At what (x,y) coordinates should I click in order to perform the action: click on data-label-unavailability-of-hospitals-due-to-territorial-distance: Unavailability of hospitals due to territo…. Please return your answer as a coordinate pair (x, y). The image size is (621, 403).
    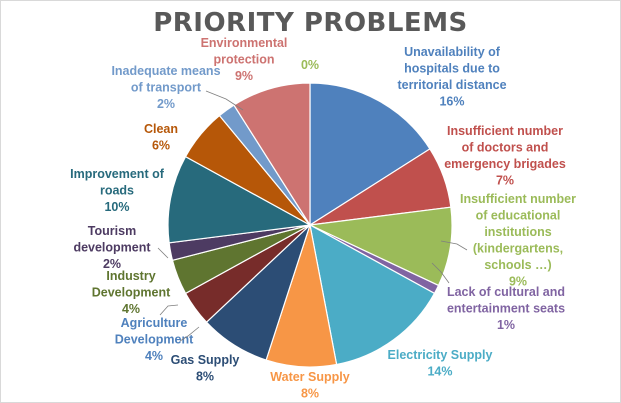
    Looking at the image, I should click on (451, 77).